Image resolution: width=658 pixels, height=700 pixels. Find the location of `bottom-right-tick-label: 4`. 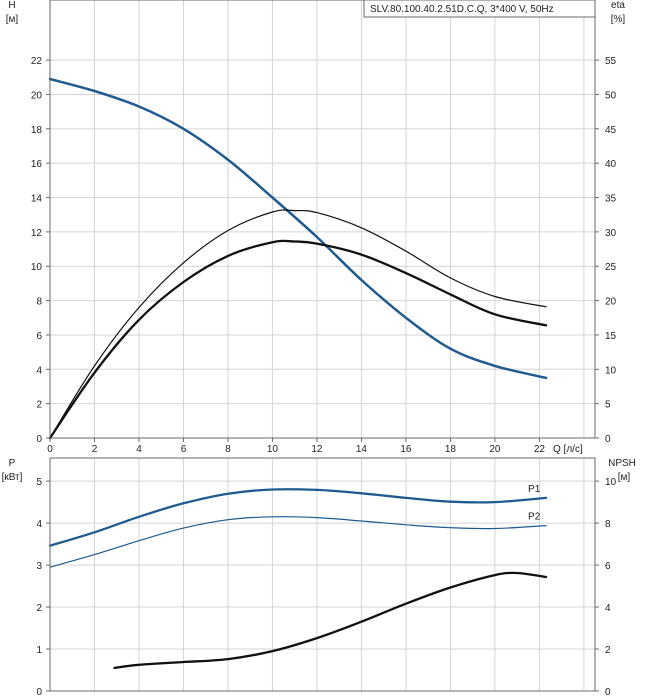

bottom-right-tick-label: 4 is located at coordinates (608, 608).